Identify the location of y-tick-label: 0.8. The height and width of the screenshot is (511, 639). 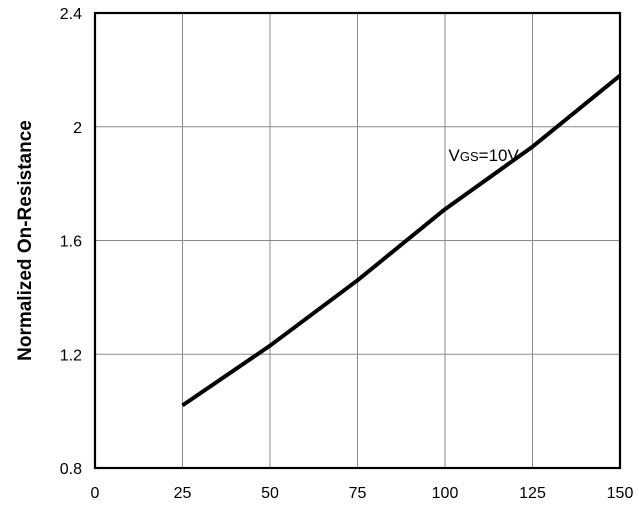
(71, 469).